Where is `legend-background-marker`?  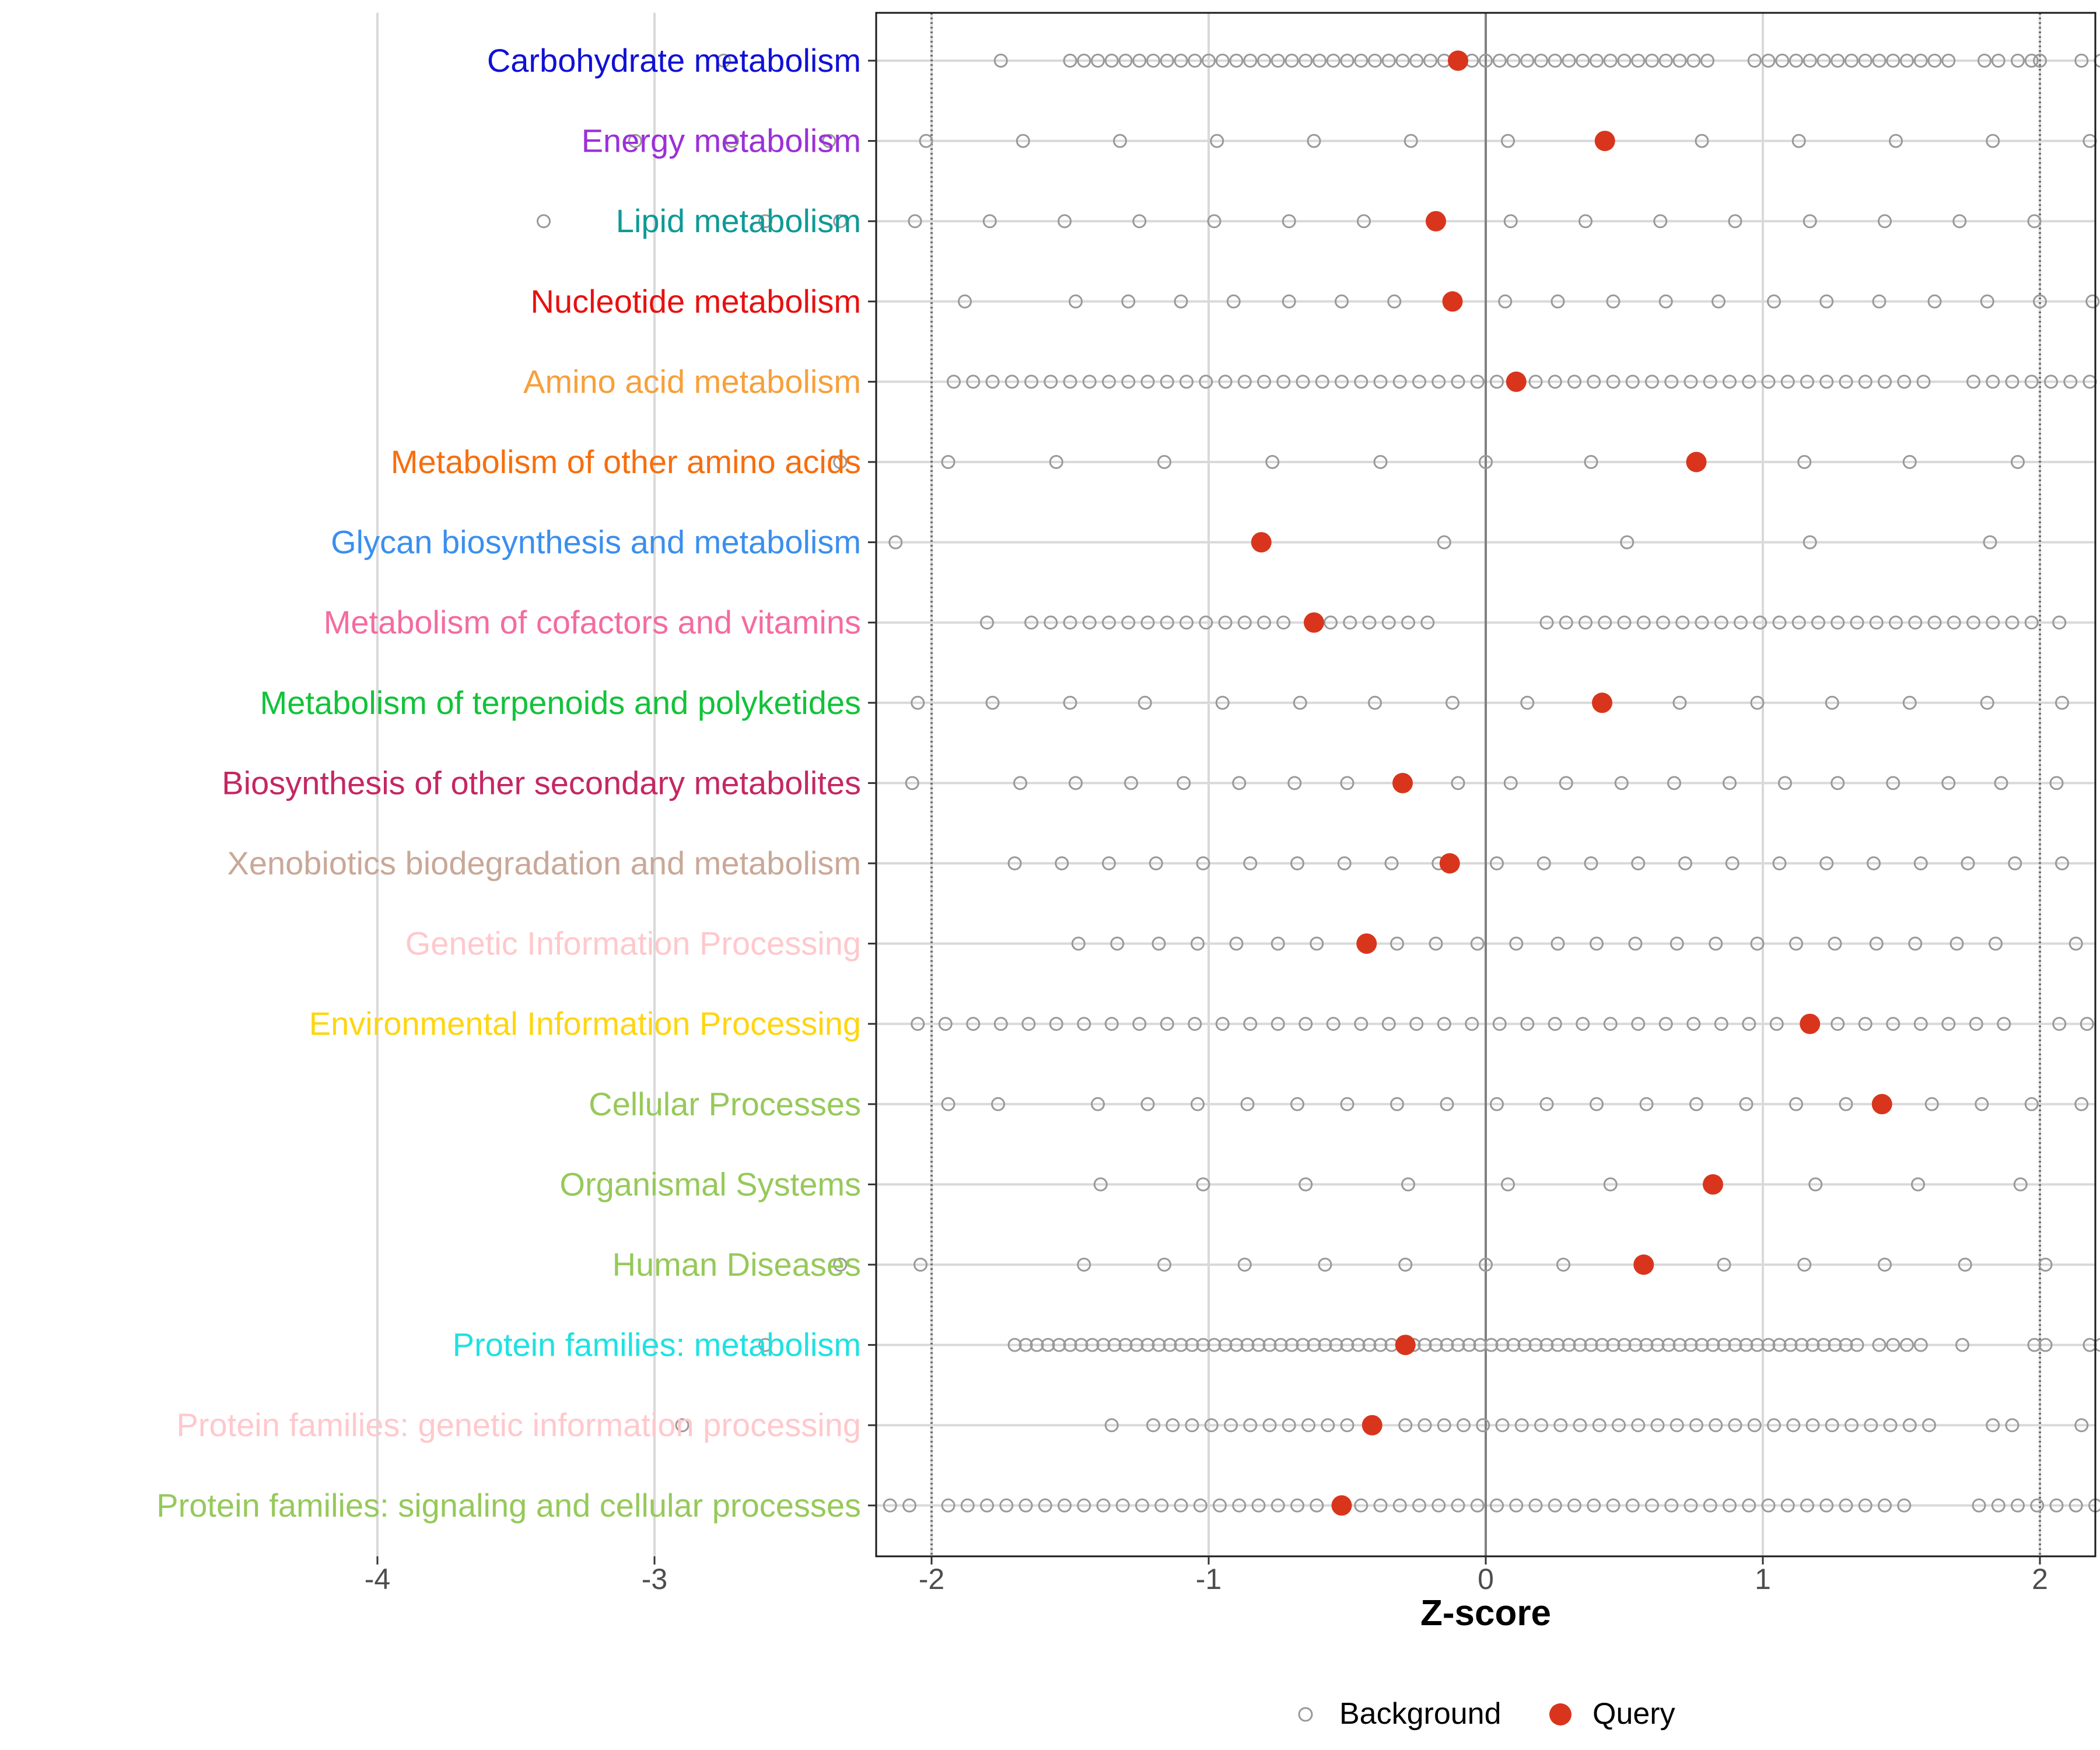 legend-background-marker is located at coordinates (1305, 1714).